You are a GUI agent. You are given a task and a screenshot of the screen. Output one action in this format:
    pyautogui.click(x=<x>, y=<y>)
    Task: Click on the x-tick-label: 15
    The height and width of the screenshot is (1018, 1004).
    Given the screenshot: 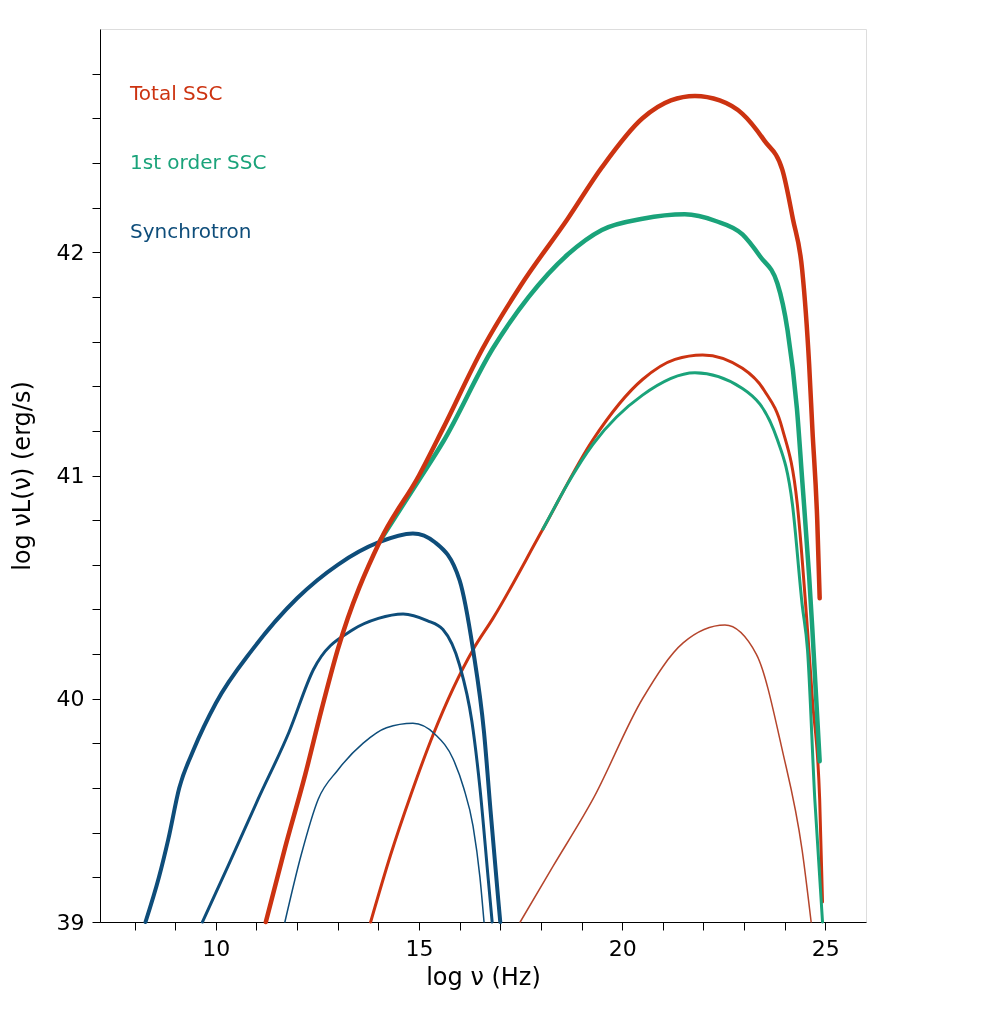 What is the action you would take?
    pyautogui.click(x=419, y=948)
    